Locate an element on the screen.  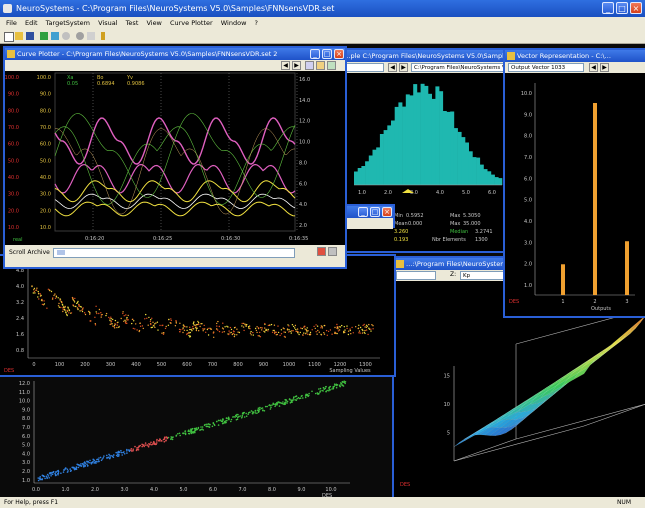
surface-corner: DES is located at coordinates (405, 485).